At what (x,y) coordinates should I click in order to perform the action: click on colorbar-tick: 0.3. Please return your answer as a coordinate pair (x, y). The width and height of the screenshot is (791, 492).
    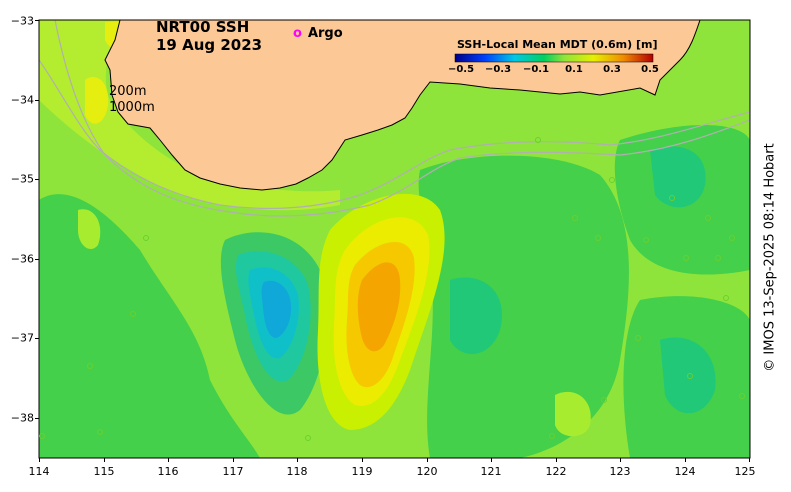
    Looking at the image, I should click on (612, 69).